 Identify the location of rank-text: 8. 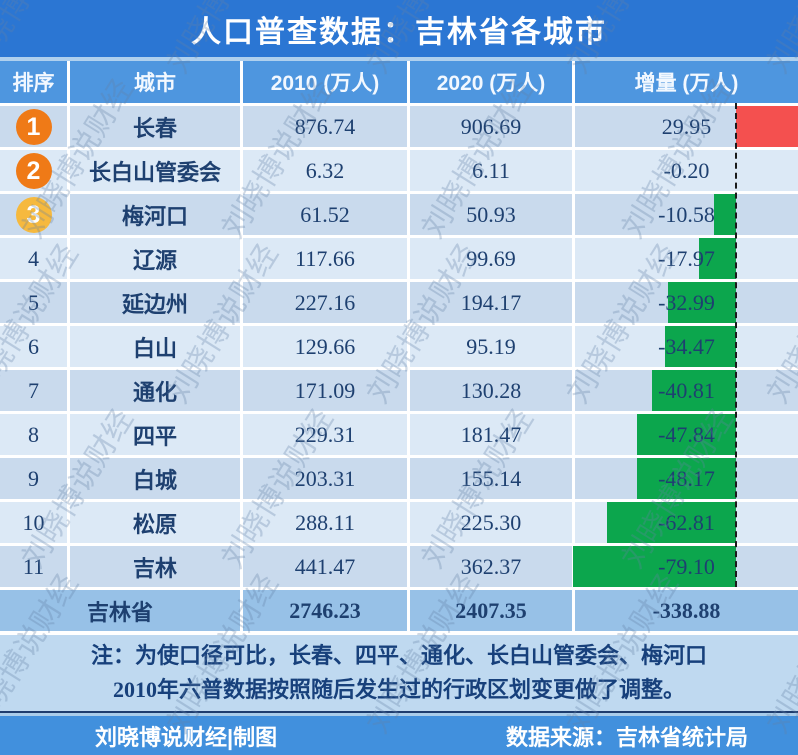
(33, 434).